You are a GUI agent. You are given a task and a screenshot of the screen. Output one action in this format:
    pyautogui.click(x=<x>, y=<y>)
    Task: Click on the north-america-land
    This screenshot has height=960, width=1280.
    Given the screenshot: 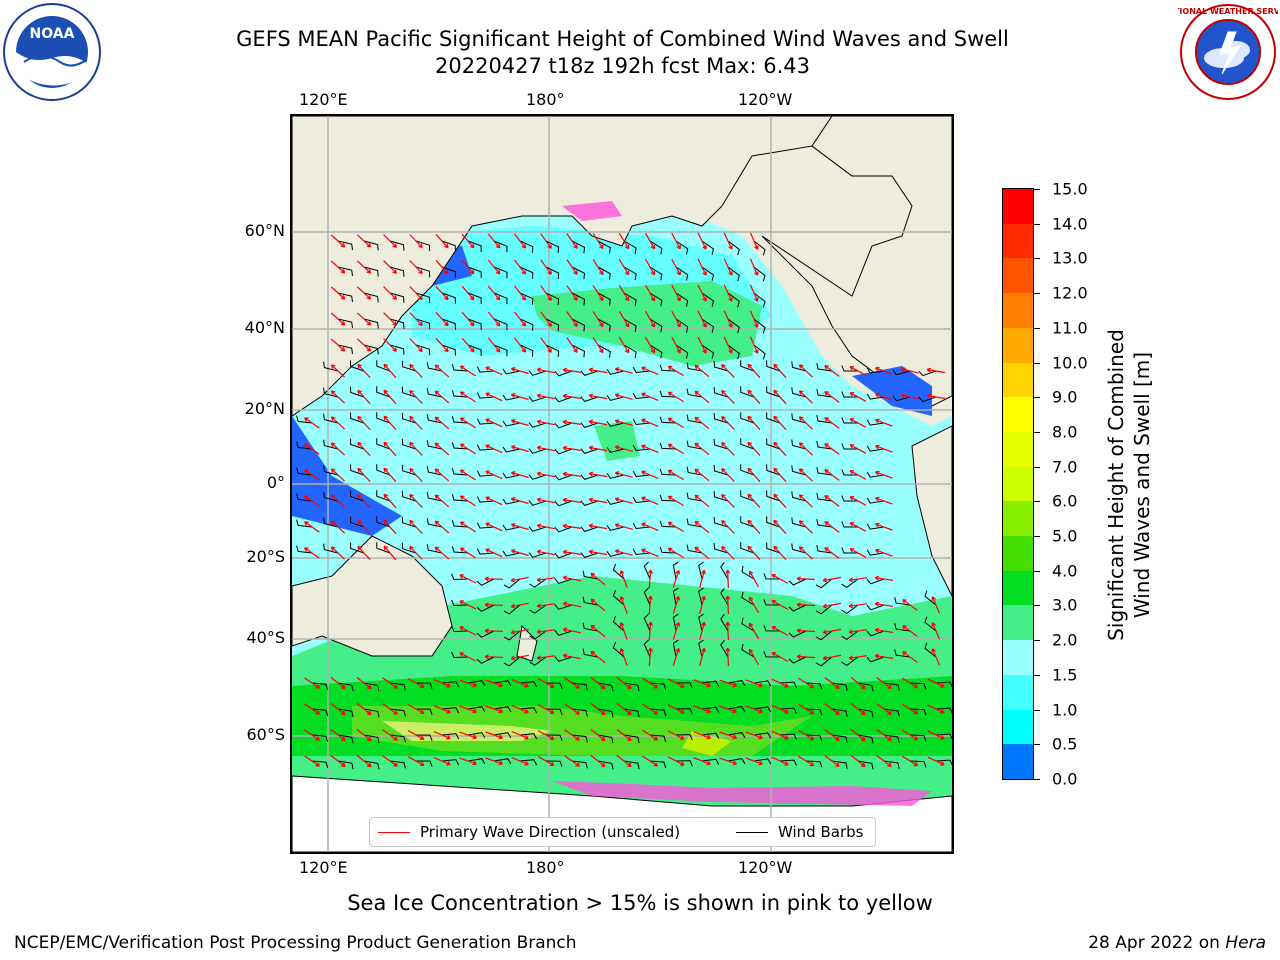 What is the action you would take?
    pyautogui.click(x=856, y=261)
    